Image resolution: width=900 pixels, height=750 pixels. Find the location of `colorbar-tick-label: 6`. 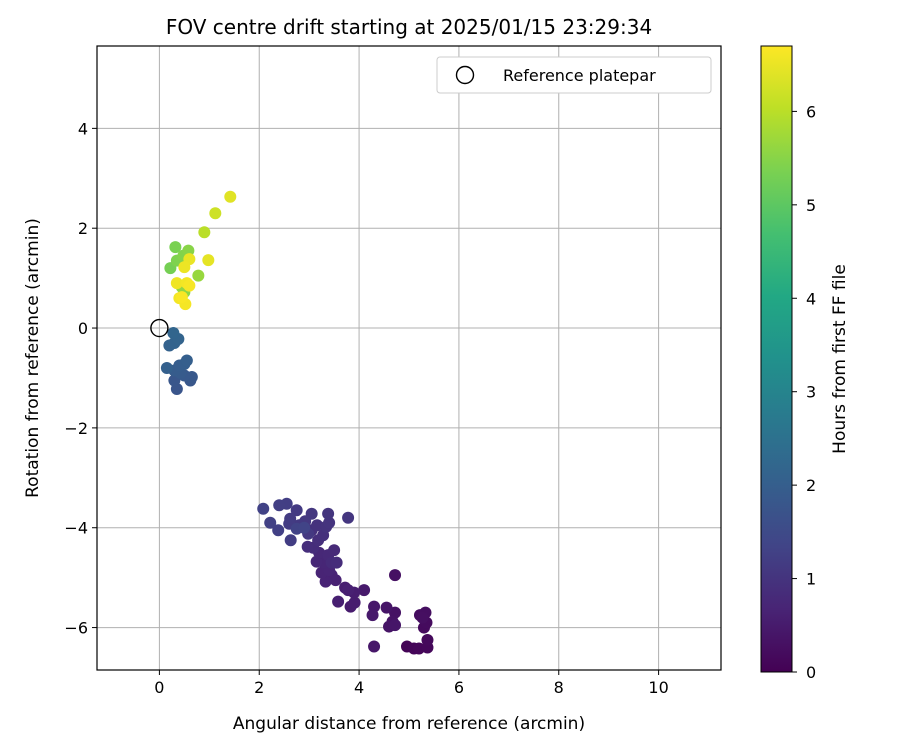

colorbar-tick-label: 6 is located at coordinates (811, 111).